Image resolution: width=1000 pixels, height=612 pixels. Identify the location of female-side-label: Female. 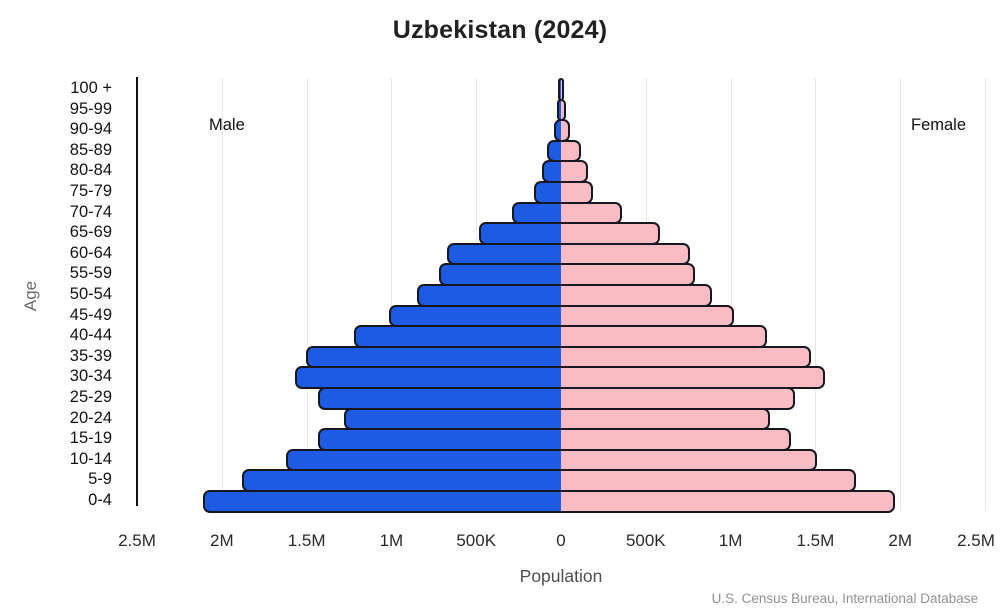
(939, 125).